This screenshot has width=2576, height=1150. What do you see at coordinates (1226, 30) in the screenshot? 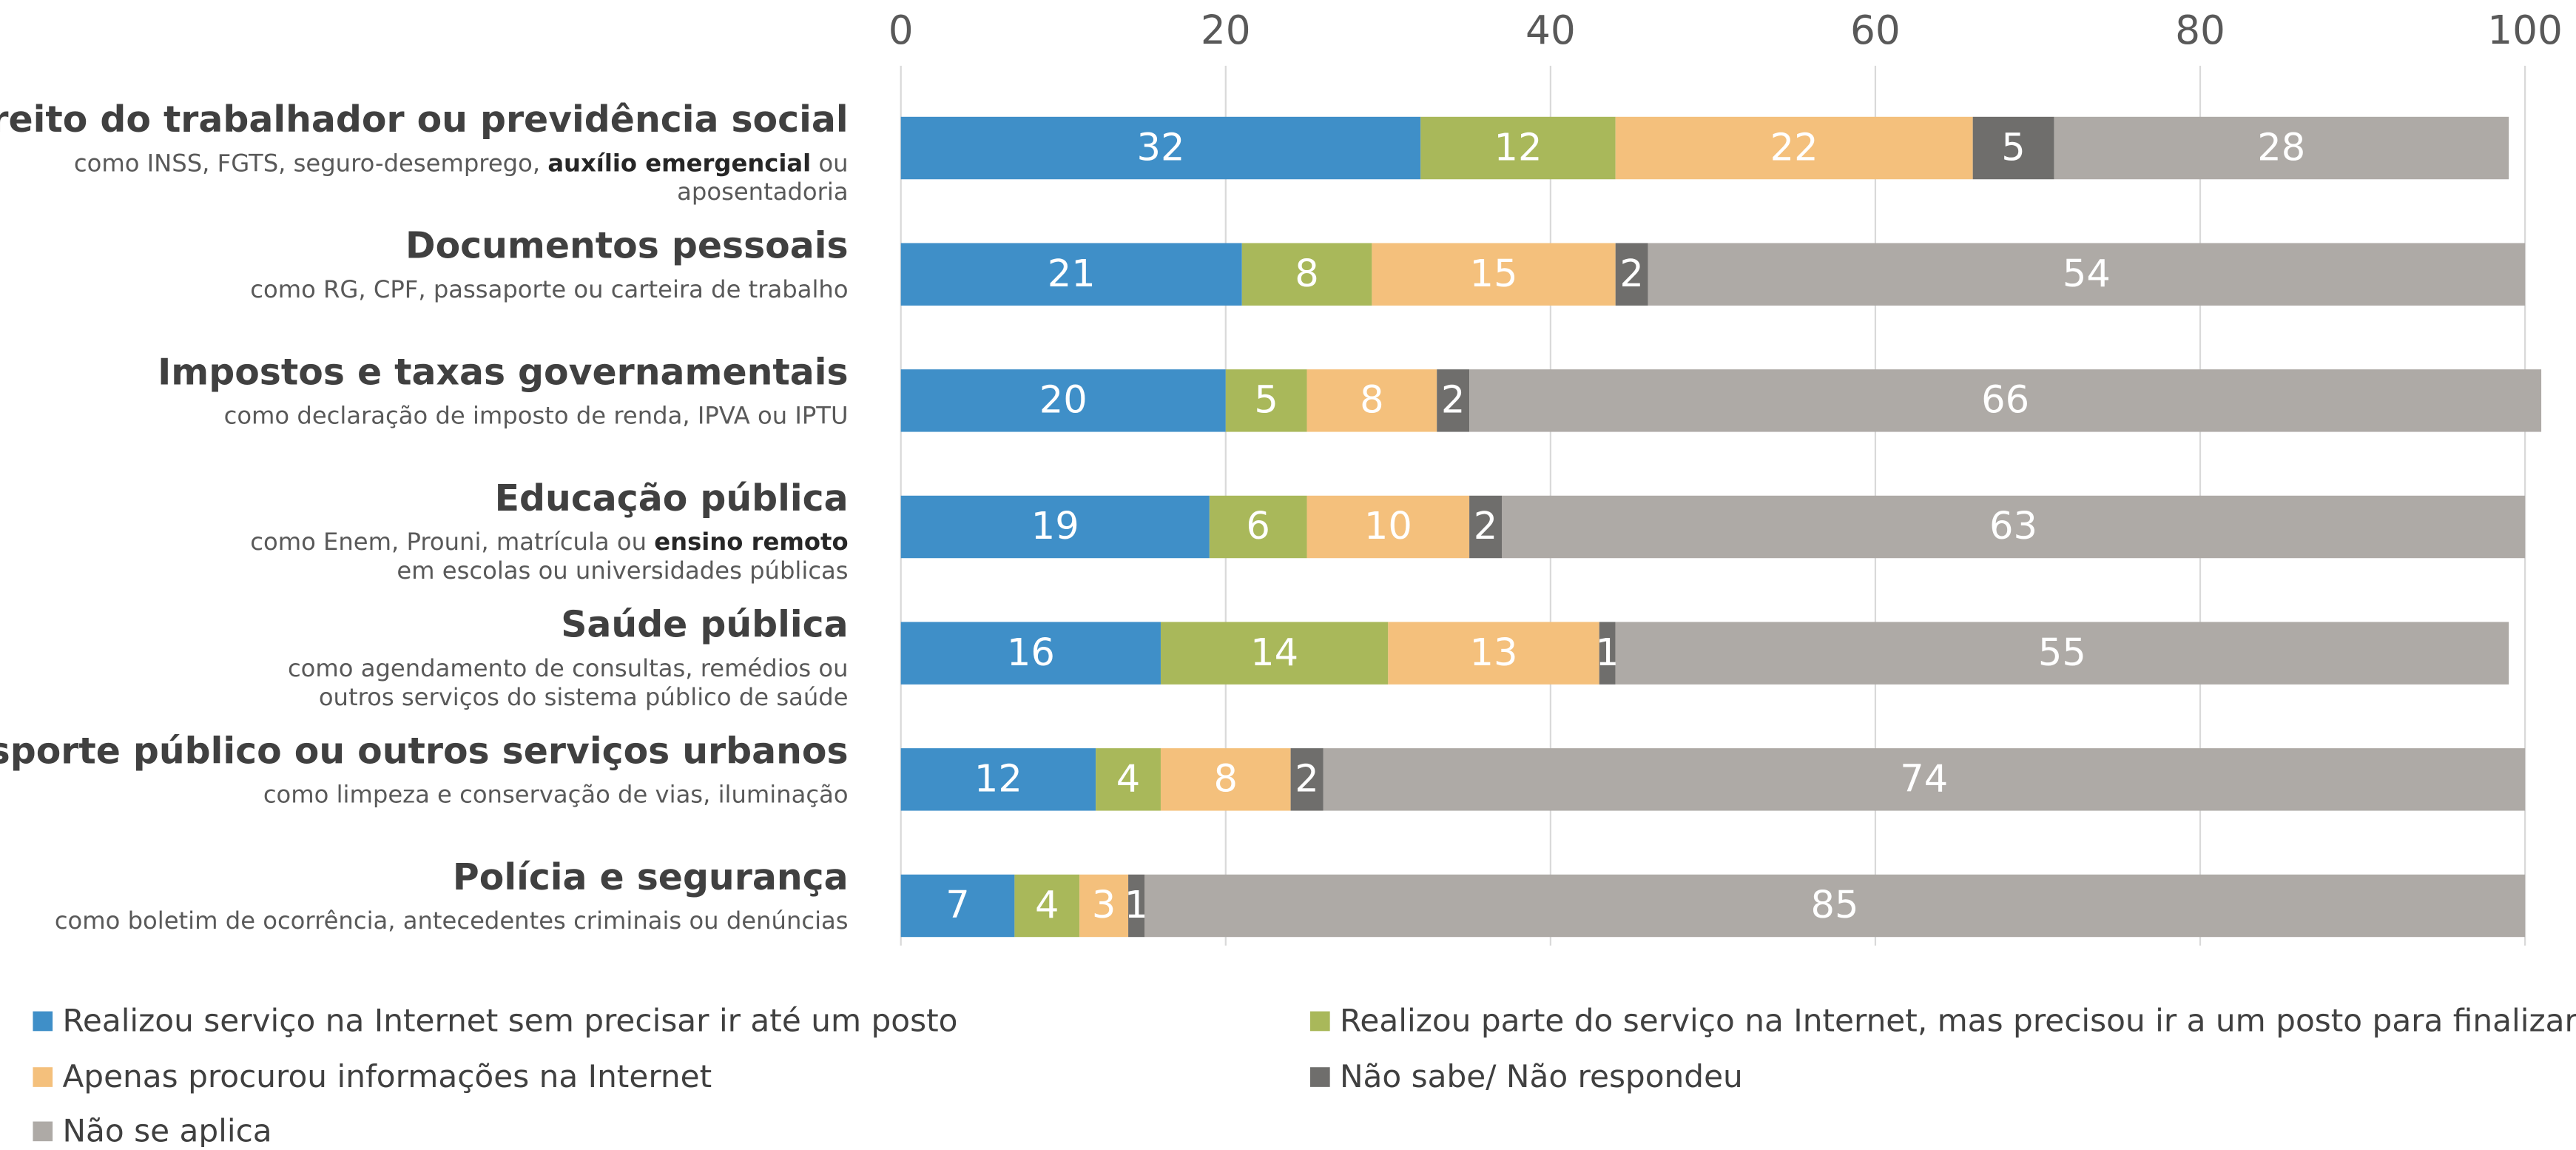
I see `x-tick-label: 20` at bounding box center [1226, 30].